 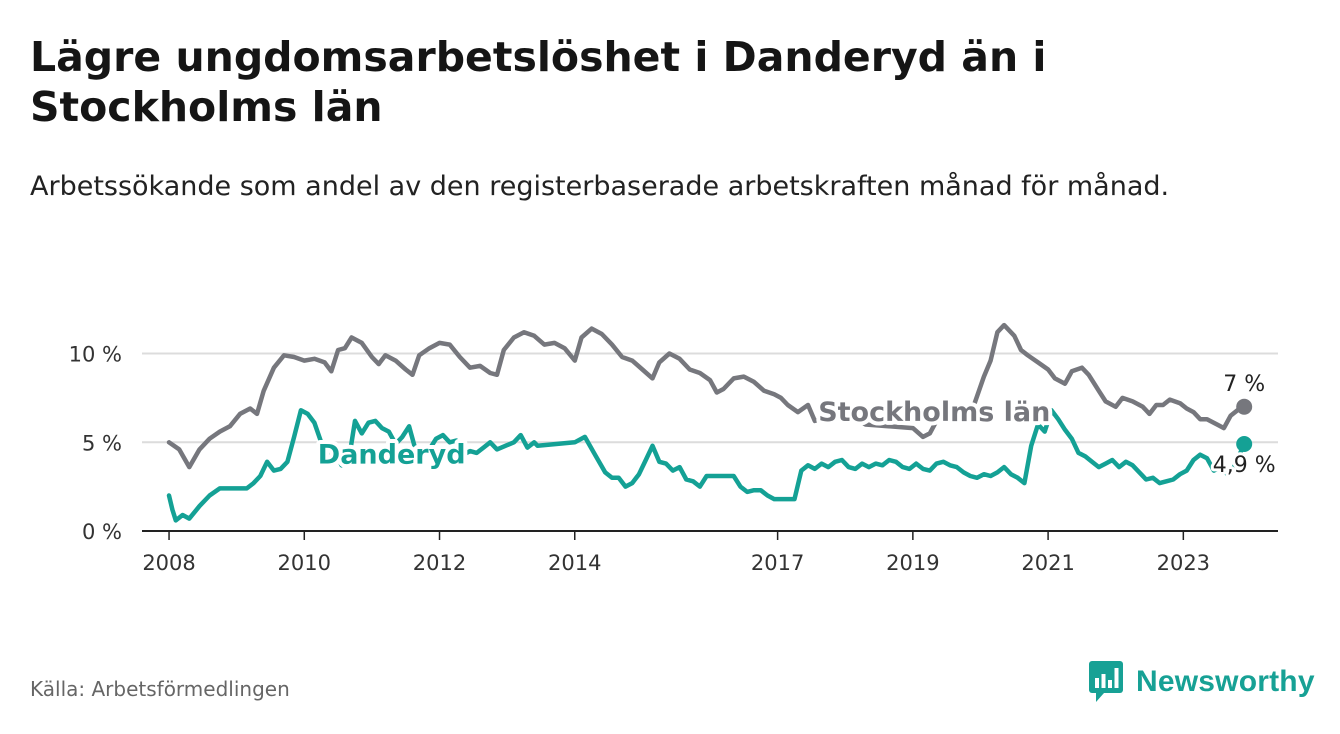 I want to click on series-label-danderyd: Danderyd, so click(x=392, y=455).